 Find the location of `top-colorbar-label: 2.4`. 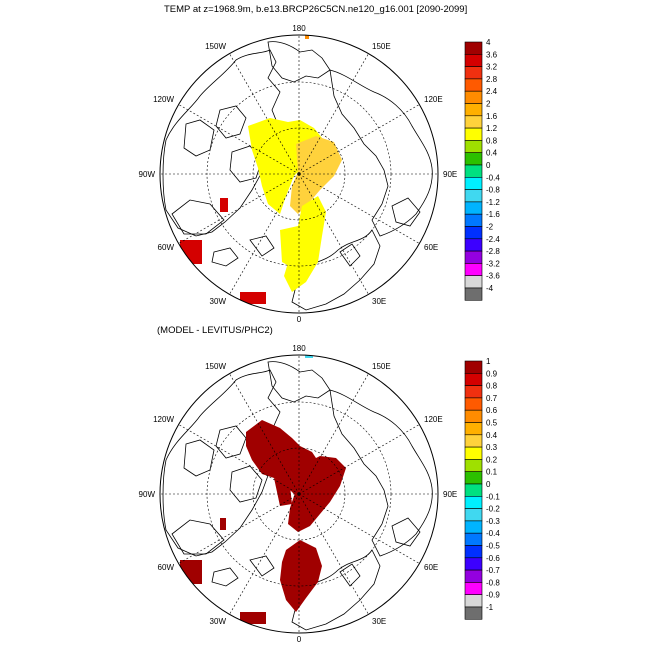

top-colorbar-label: 2.4 is located at coordinates (492, 91).